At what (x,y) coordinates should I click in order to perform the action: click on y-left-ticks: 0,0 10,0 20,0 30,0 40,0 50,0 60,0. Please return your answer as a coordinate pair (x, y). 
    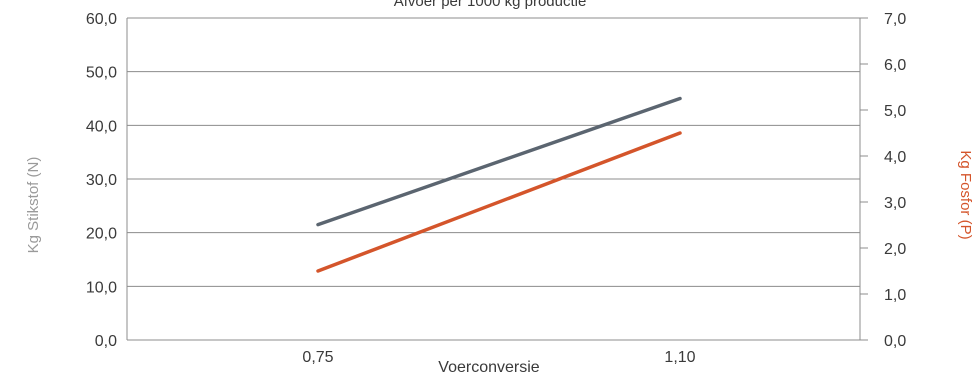
    Looking at the image, I should click on (101, 180).